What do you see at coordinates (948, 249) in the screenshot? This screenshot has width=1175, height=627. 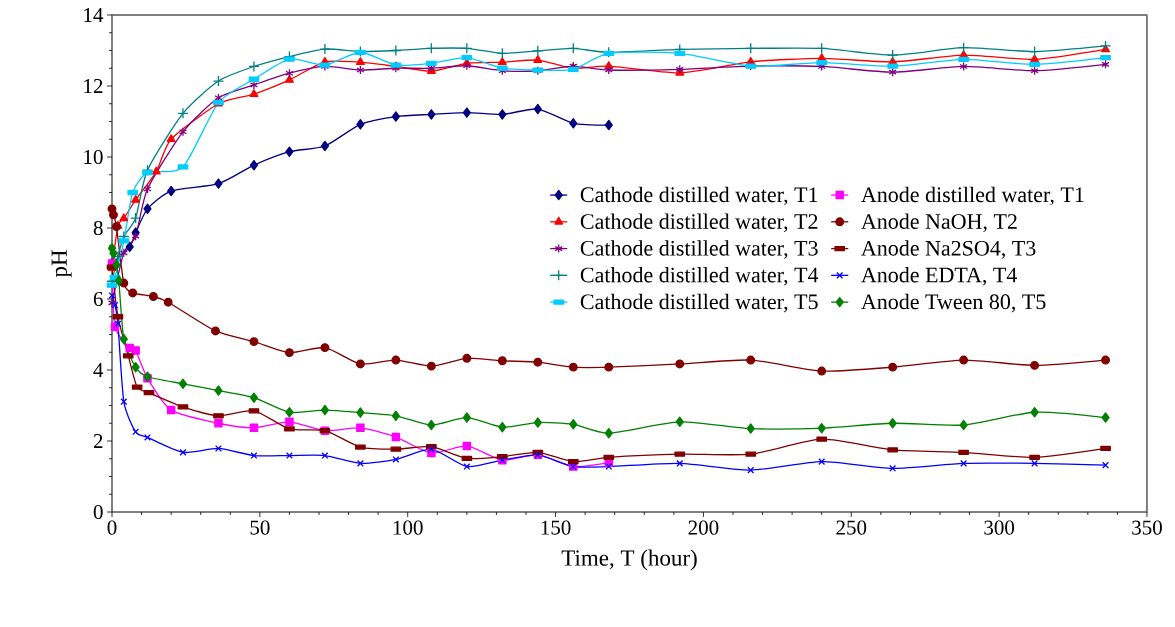 I see `legend-label: Anode Na2SO4, T3` at bounding box center [948, 249].